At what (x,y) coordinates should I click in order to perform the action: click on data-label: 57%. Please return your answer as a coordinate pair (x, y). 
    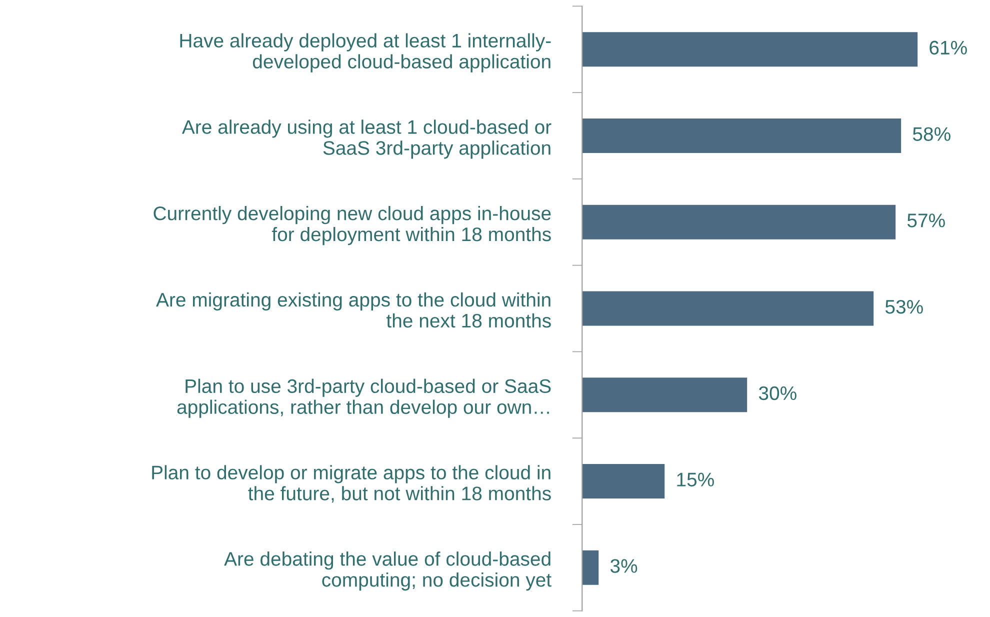
    Looking at the image, I should click on (926, 221).